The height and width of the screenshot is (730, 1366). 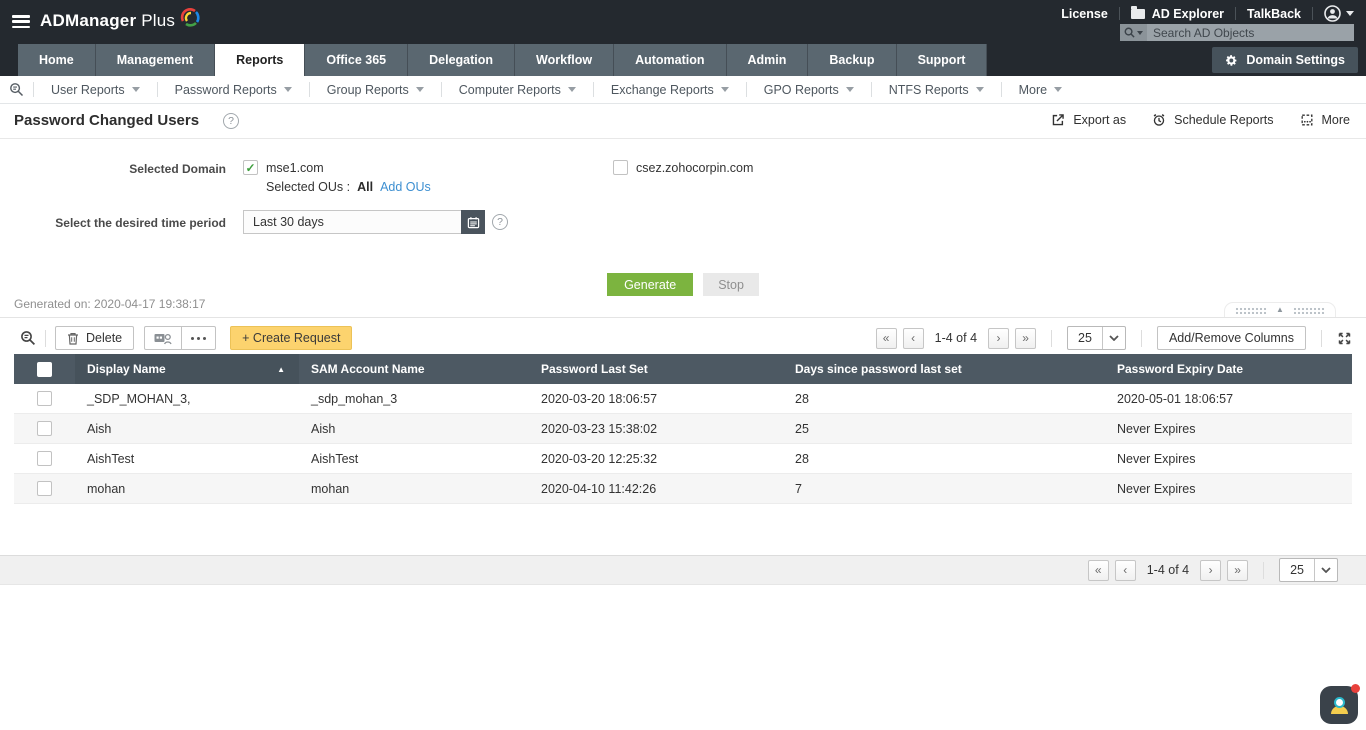 I want to click on column-header-sam-account-name: SAM Account Name, so click(x=414, y=369).